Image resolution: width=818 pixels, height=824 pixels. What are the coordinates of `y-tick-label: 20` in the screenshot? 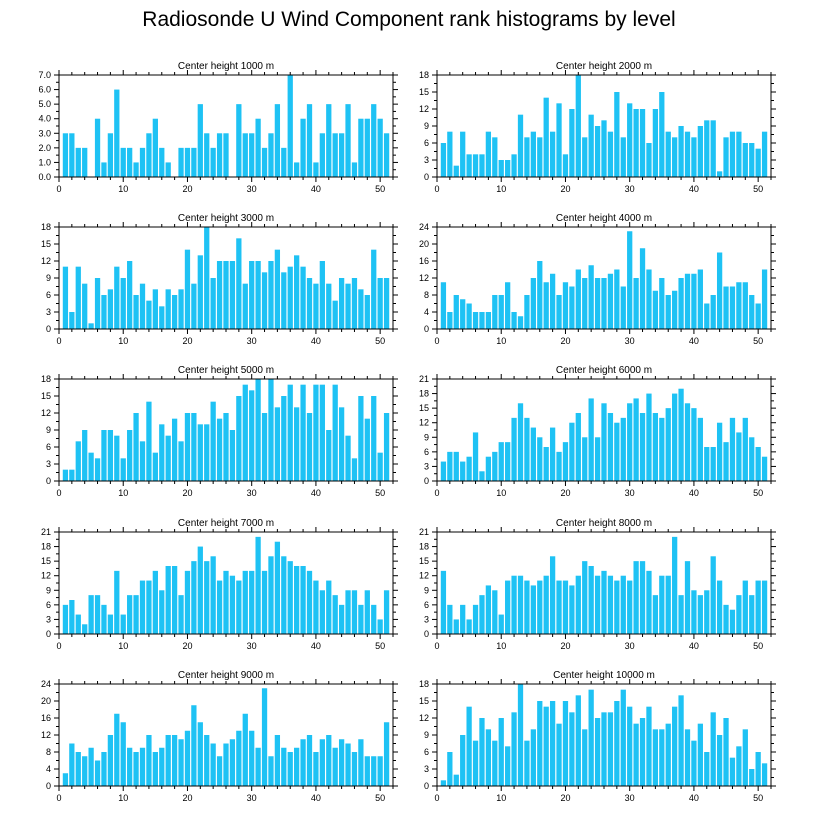 It's located at (424, 244).